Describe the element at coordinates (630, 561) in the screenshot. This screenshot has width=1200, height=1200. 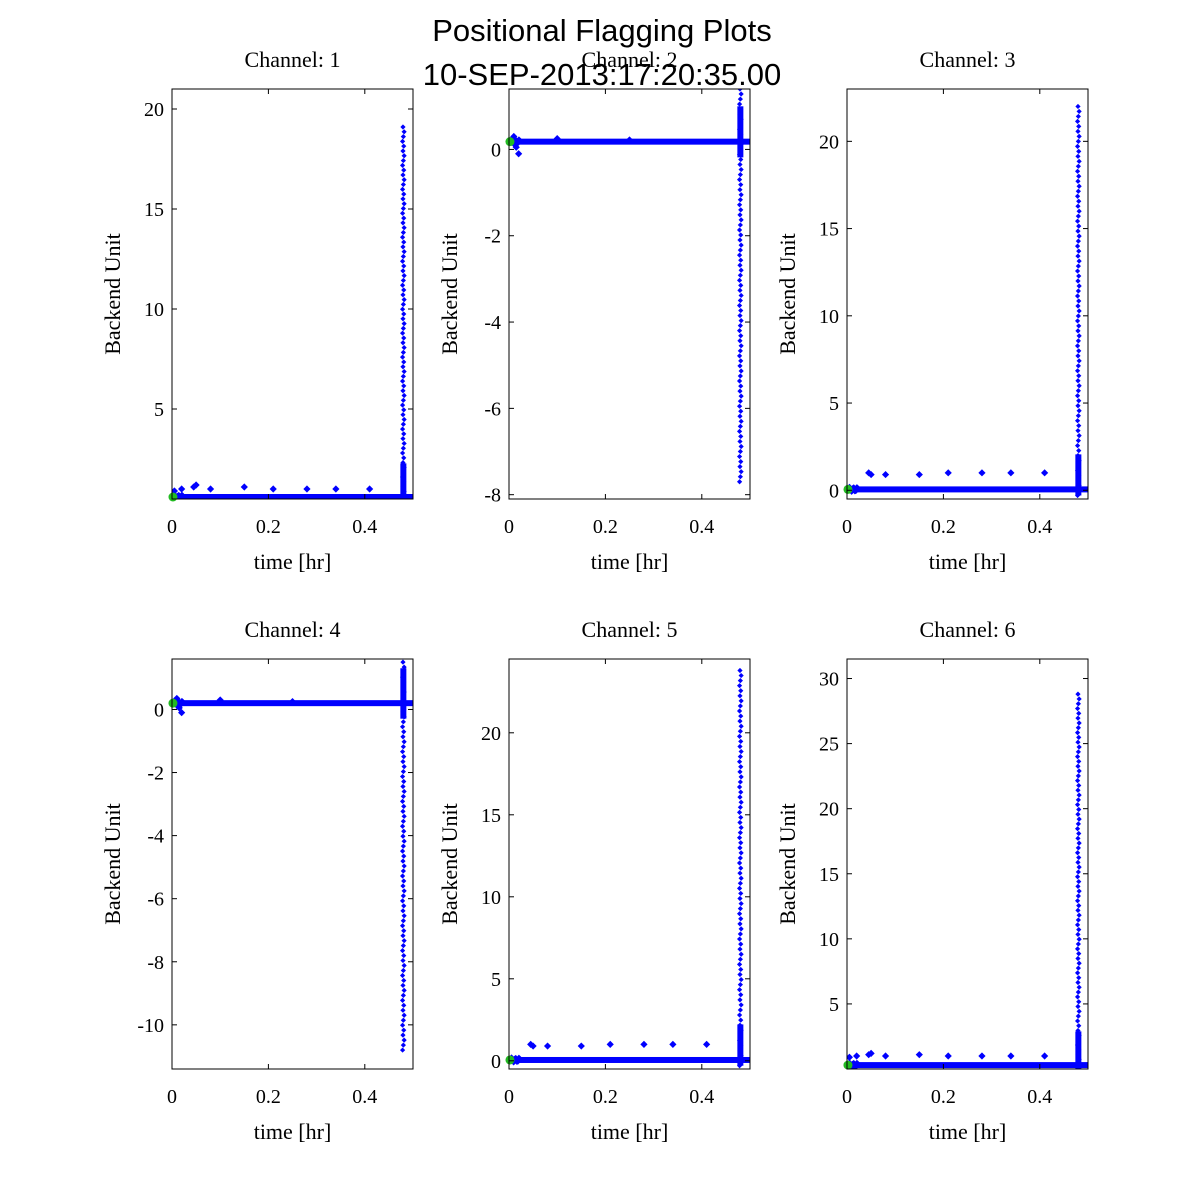
I see `x-axis-label: time [hr]` at that location.